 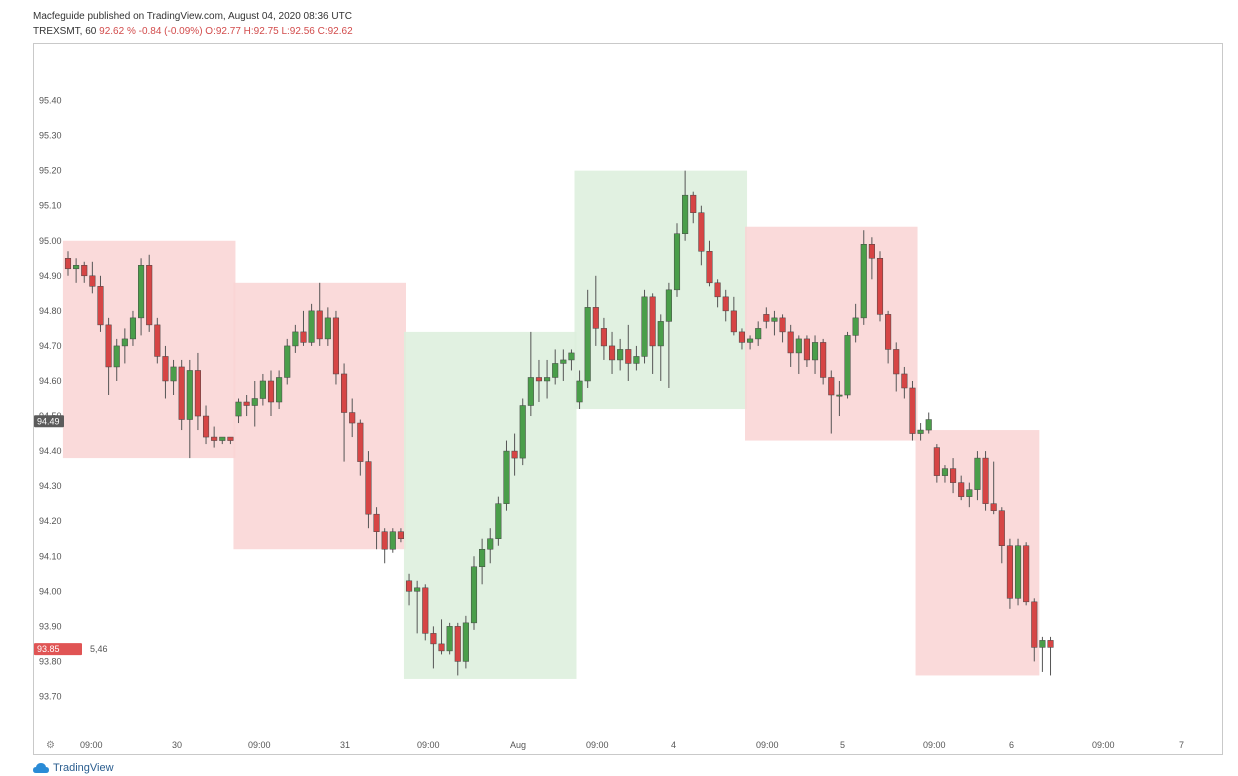 I want to click on y-tick-label: 94.10, so click(x=50, y=556).